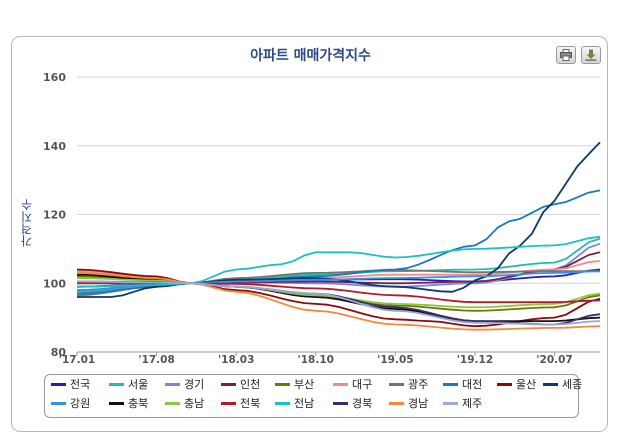 The width and height of the screenshot is (621, 441). Describe the element at coordinates (77, 360) in the screenshot. I see `x-tick-label: '17.01` at that location.